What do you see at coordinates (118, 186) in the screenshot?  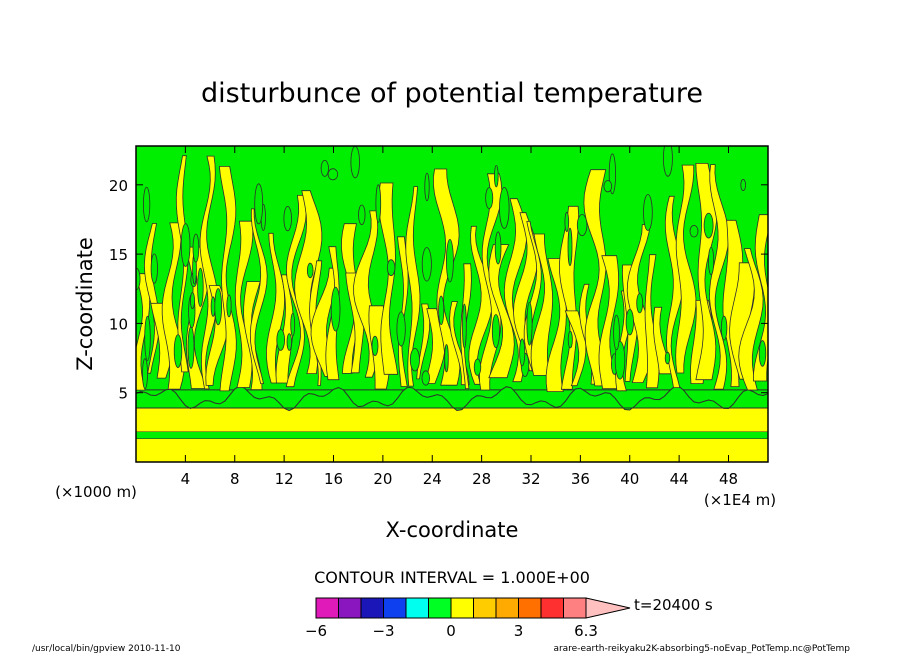 I see `y-tick-label: 20` at bounding box center [118, 186].